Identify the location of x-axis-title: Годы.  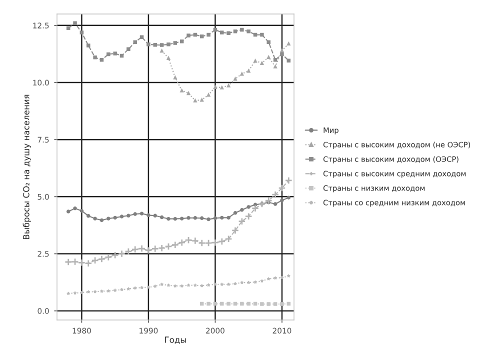
(175, 340).